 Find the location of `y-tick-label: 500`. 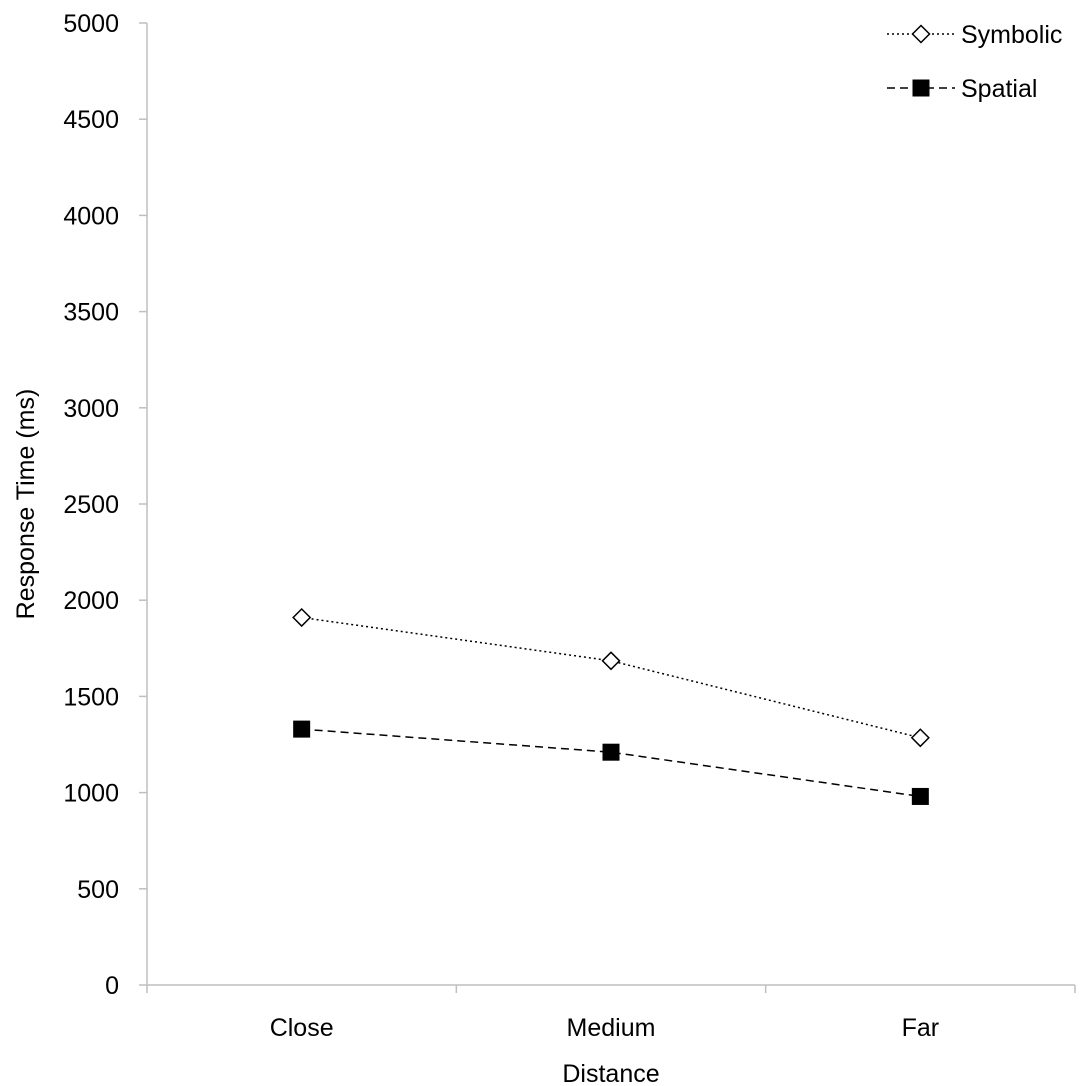

y-tick-label: 500 is located at coordinates (98, 890).